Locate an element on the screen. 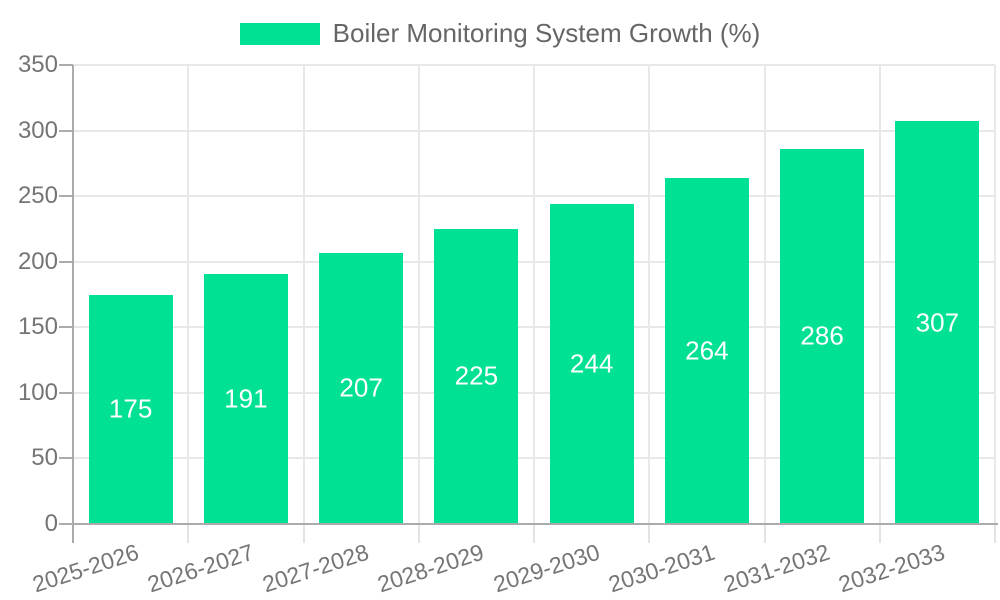 The image size is (1000, 600). x-tick-label: 2032-2033 is located at coordinates (892, 568).